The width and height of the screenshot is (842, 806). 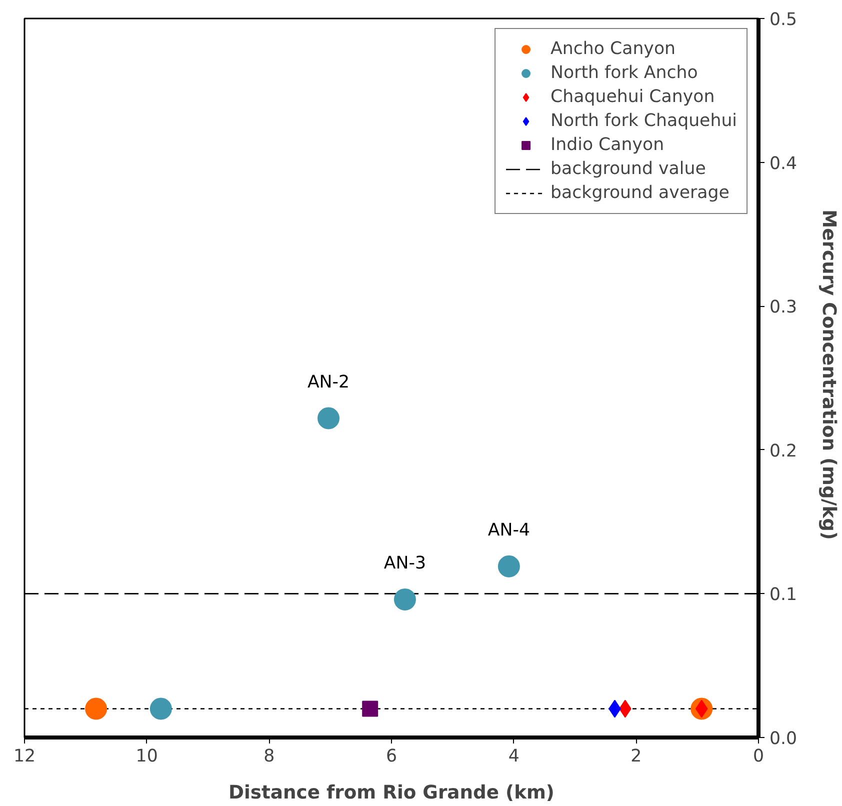 What do you see at coordinates (643, 121) in the screenshot?
I see `legend-label: North fork Chaquehui` at bounding box center [643, 121].